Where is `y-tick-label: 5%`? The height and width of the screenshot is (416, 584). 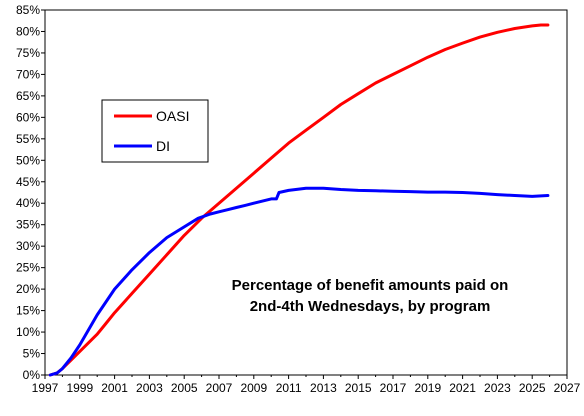
y-tick-label: 5% is located at coordinates (32, 354).